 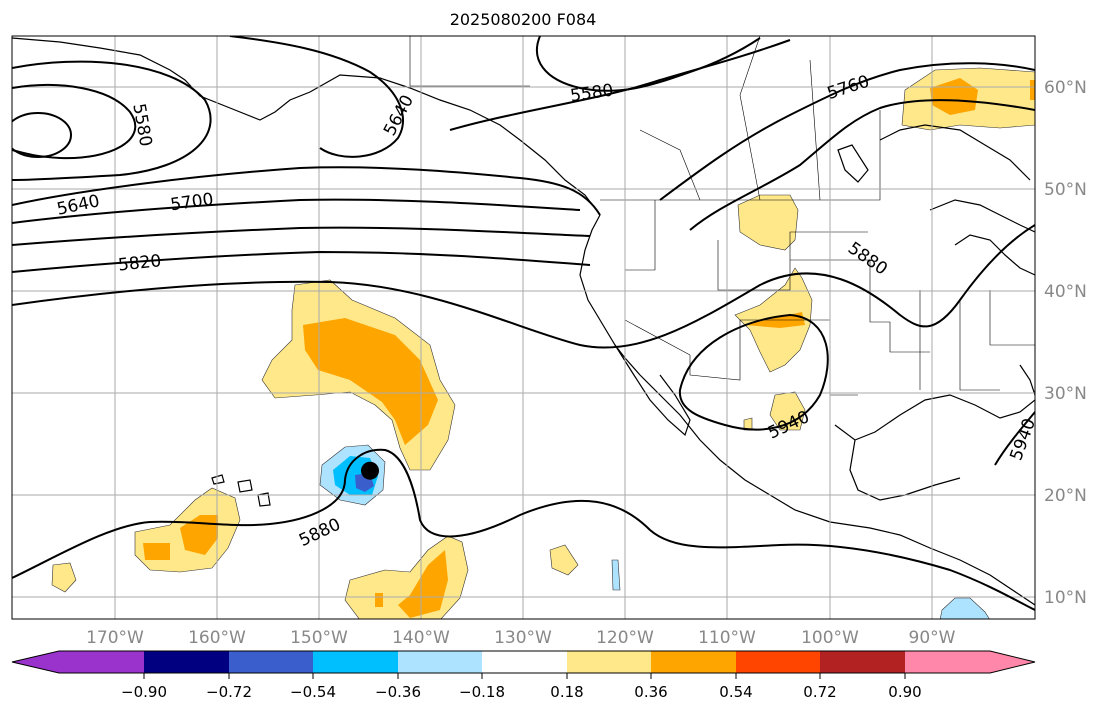 I want to click on colorbar-tick-label: 0.90, so click(x=904, y=692).